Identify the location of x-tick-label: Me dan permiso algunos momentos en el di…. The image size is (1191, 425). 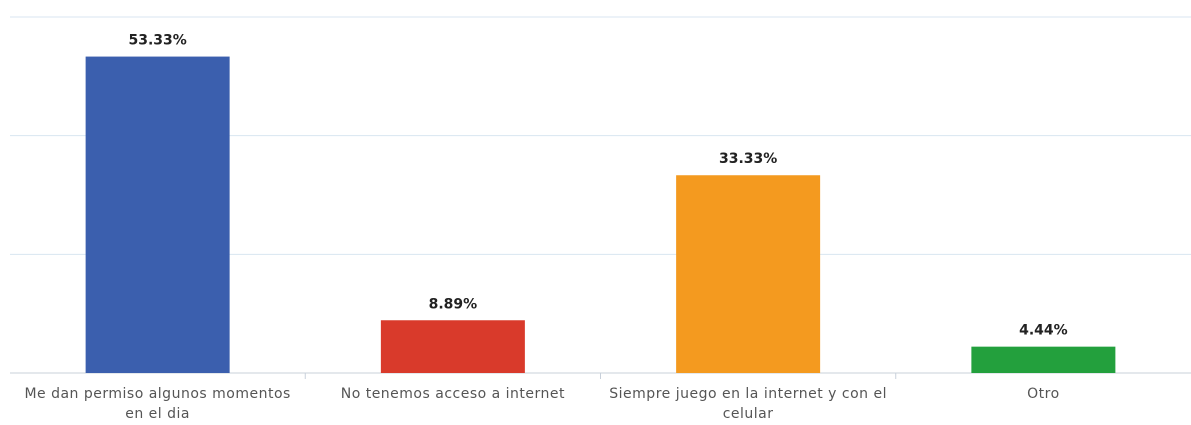
(157, 404).